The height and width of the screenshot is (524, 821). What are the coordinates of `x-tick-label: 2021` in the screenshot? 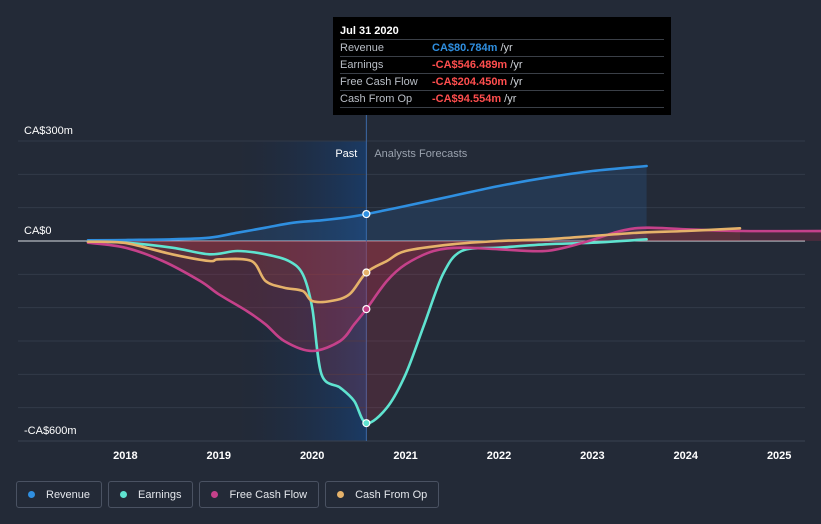 It's located at (405, 456).